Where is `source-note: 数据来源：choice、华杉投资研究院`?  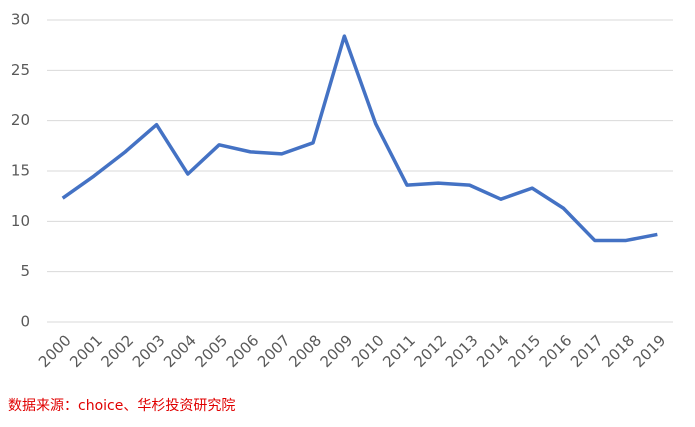 source-note: 数据来源：choice、华杉投资研究院 is located at coordinates (121, 406).